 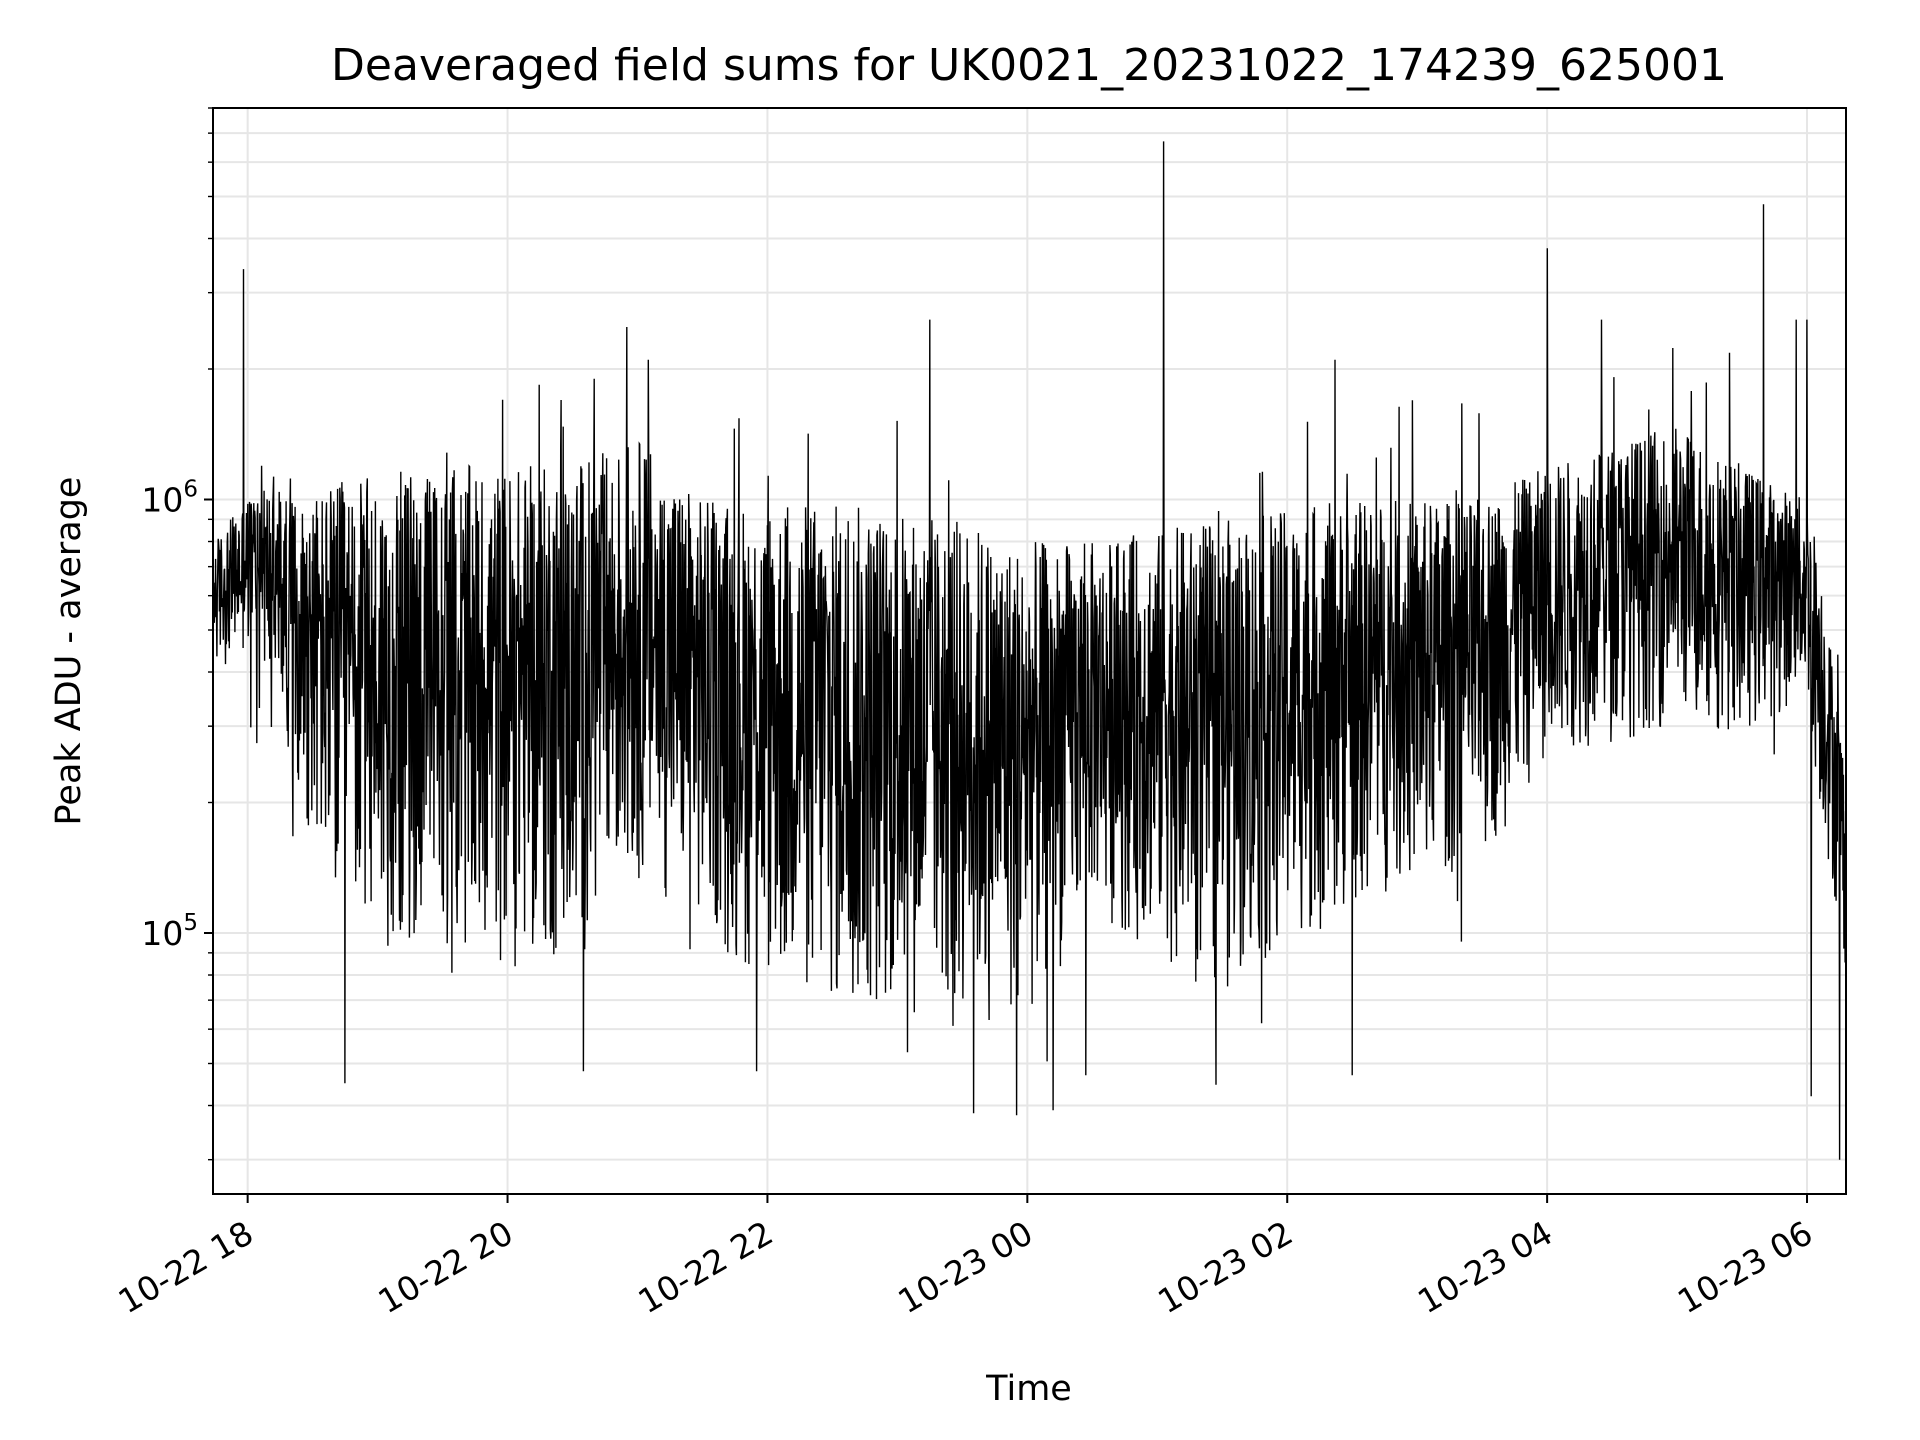 What do you see at coordinates (1485, 1267) in the screenshot?
I see `x-tick-label: 10-23 04` at bounding box center [1485, 1267].